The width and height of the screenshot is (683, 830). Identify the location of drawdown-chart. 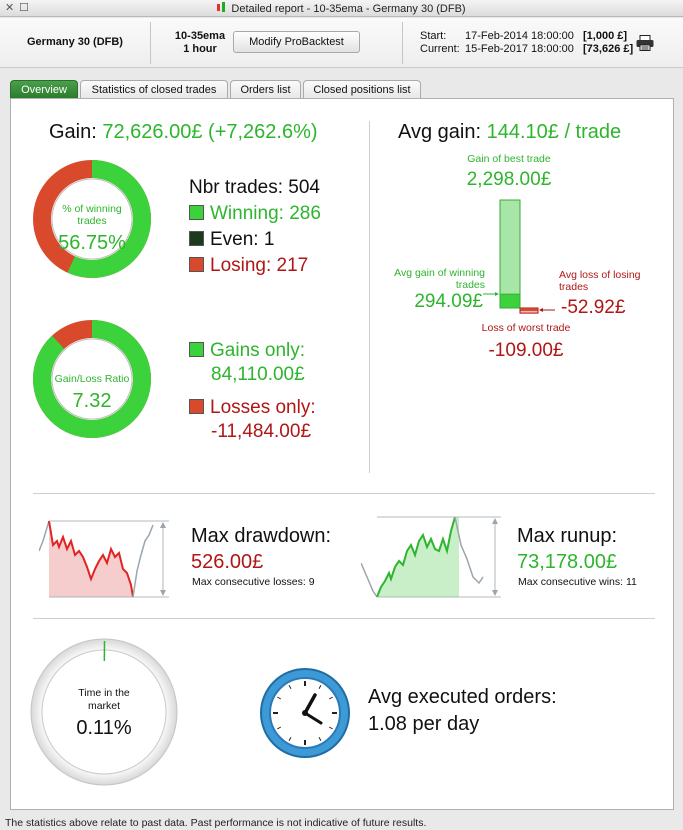
(104, 559).